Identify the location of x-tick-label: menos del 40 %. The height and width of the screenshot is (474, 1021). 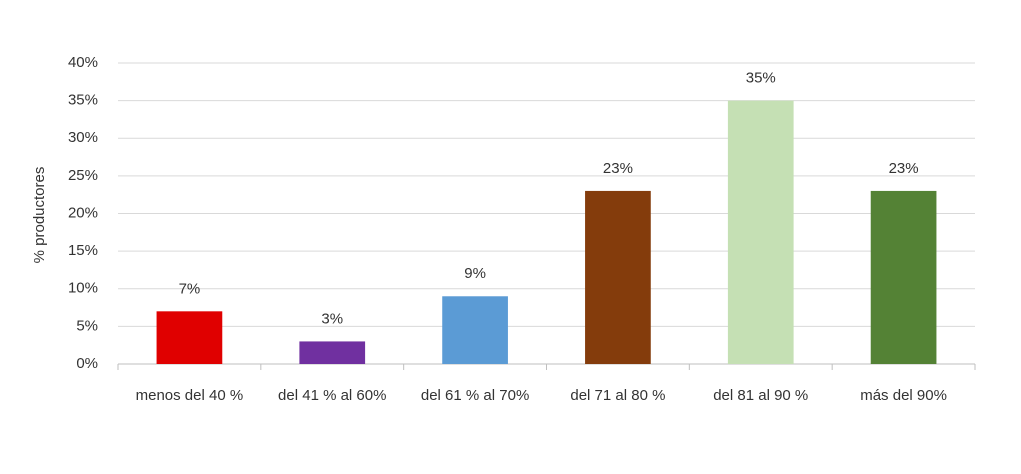
(189, 395).